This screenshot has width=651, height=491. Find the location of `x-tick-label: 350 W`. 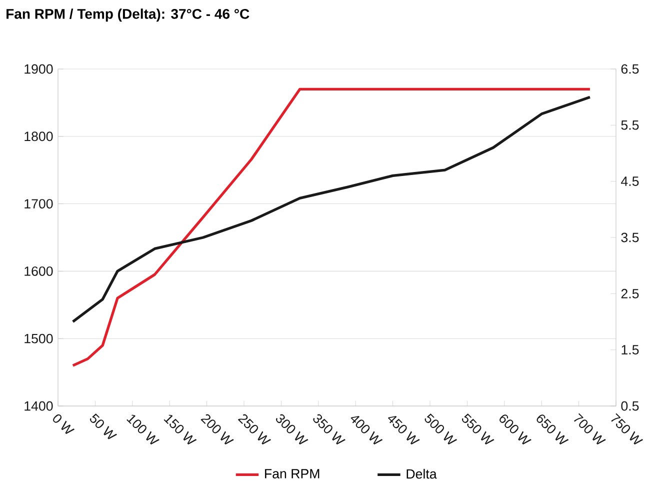

x-tick-label: 350 W is located at coordinates (329, 429).